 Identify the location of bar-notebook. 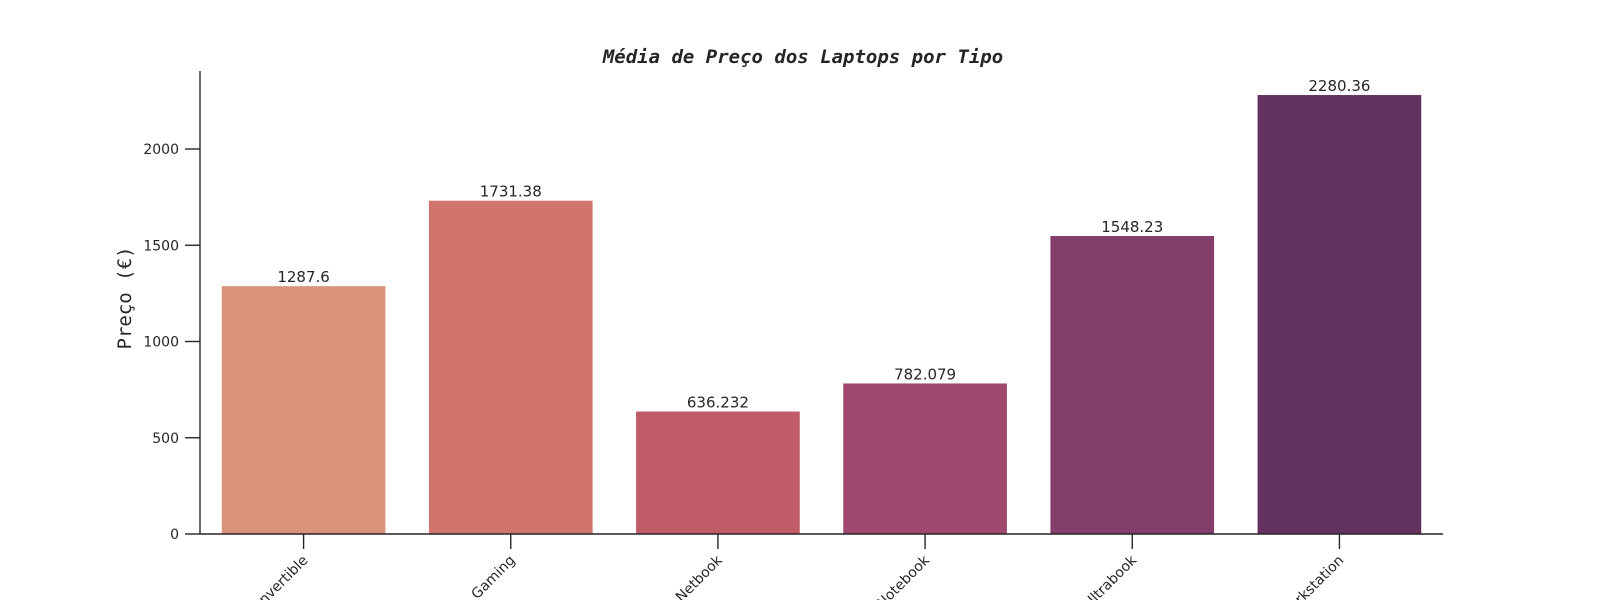
(925, 458).